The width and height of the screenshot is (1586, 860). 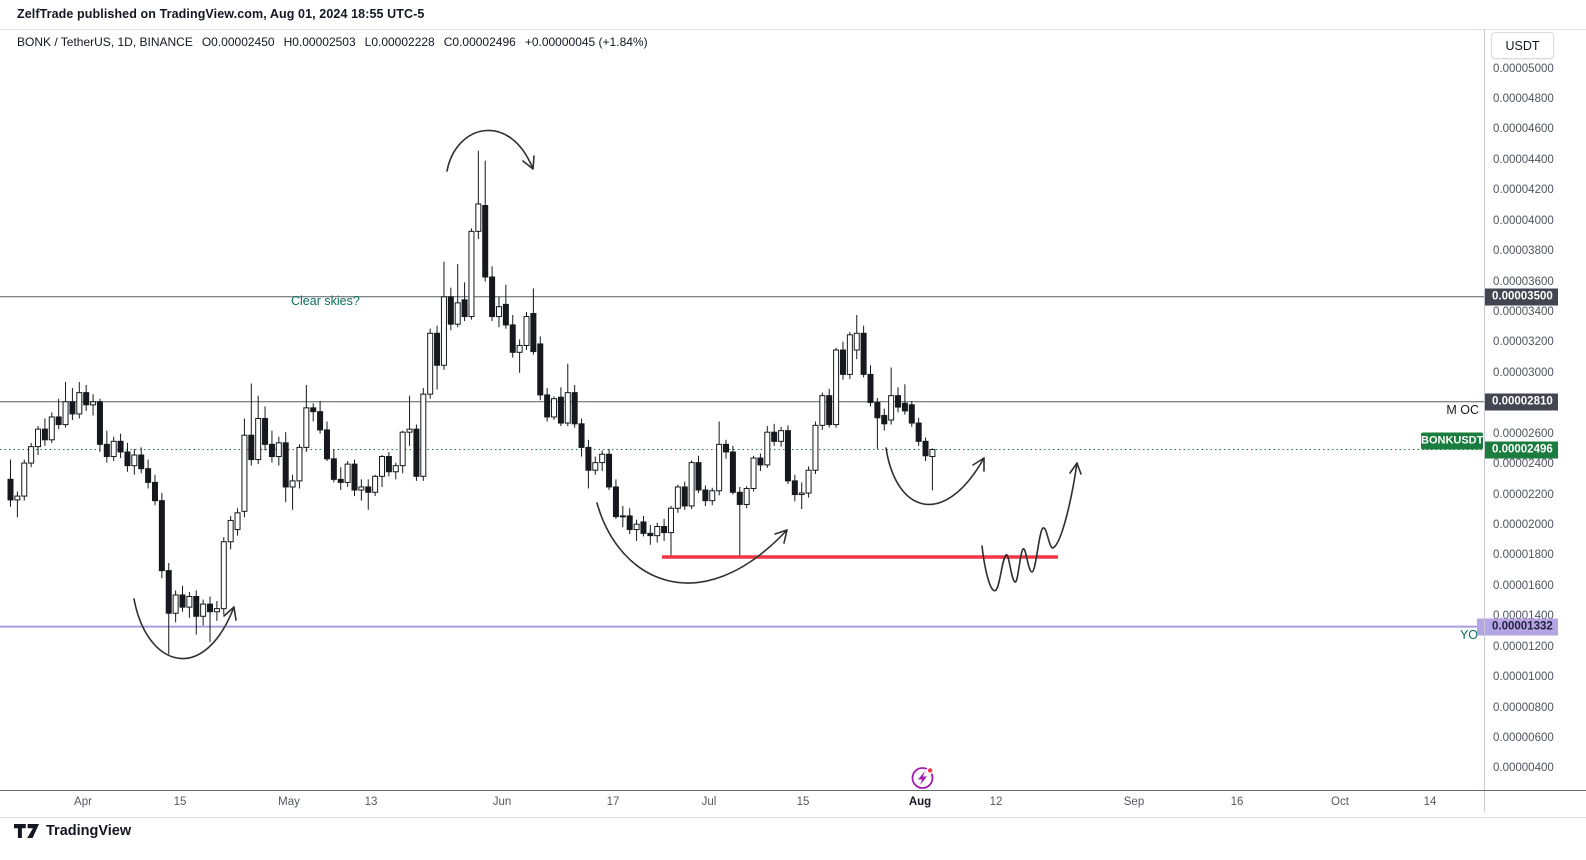 What do you see at coordinates (325, 301) in the screenshot?
I see `clear-skies-note: Clear skies?` at bounding box center [325, 301].